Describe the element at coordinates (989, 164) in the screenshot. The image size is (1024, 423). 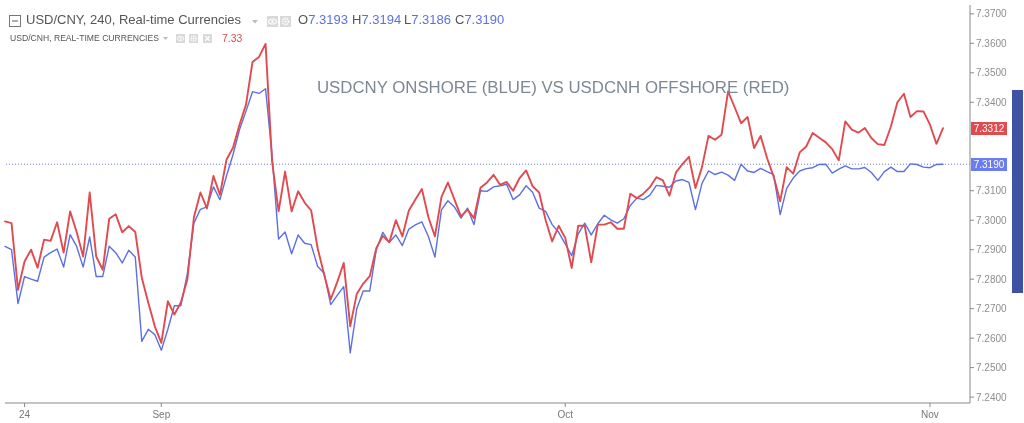
I see `ref-line-label: 7.3190` at that location.